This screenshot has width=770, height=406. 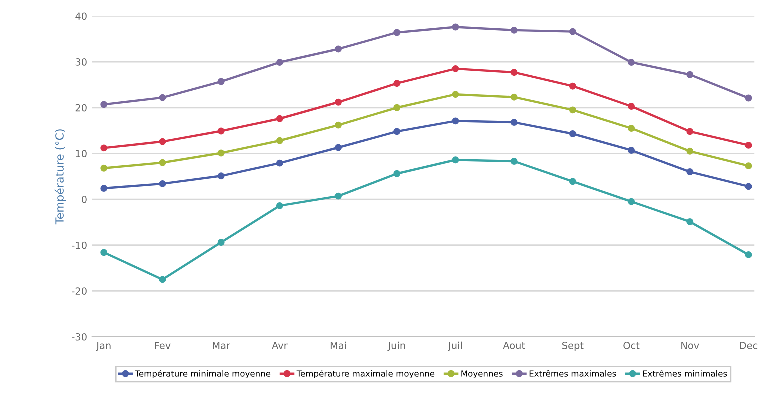 I want to click on y-tick-label: 40, so click(x=81, y=16).